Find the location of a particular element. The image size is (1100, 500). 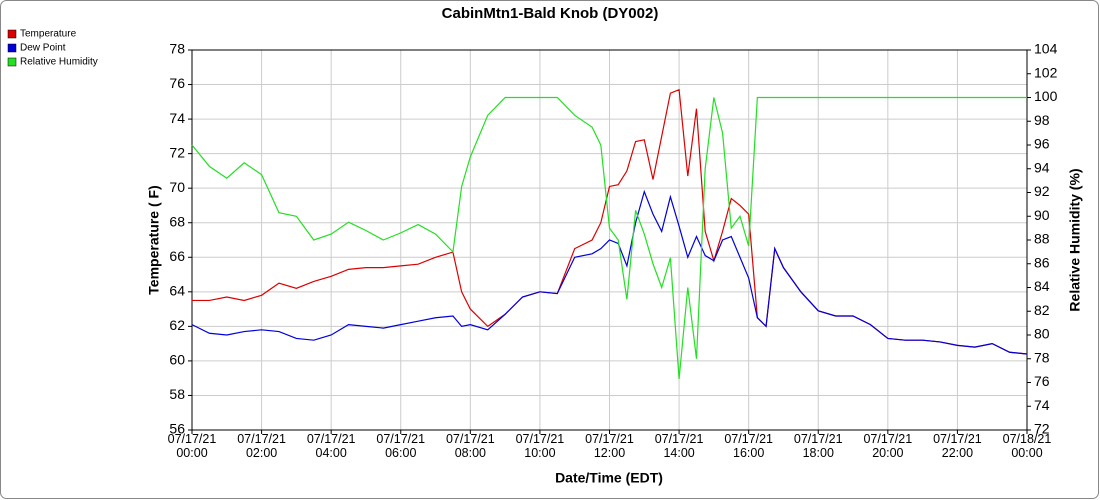

y-tick-label: 78 is located at coordinates (177, 49).